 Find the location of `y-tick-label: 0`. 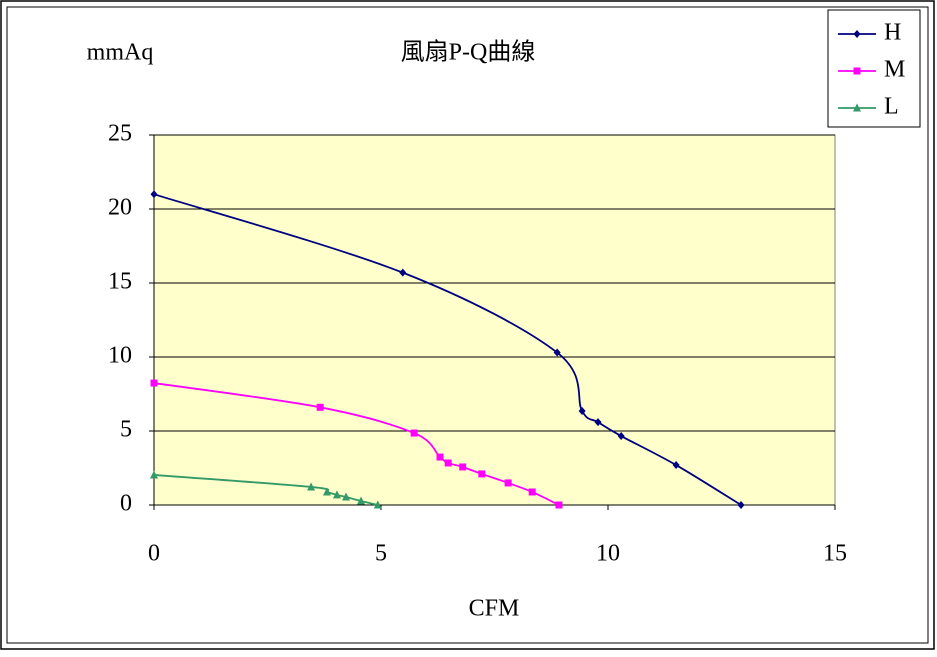

y-tick-label: 0 is located at coordinates (126, 504).